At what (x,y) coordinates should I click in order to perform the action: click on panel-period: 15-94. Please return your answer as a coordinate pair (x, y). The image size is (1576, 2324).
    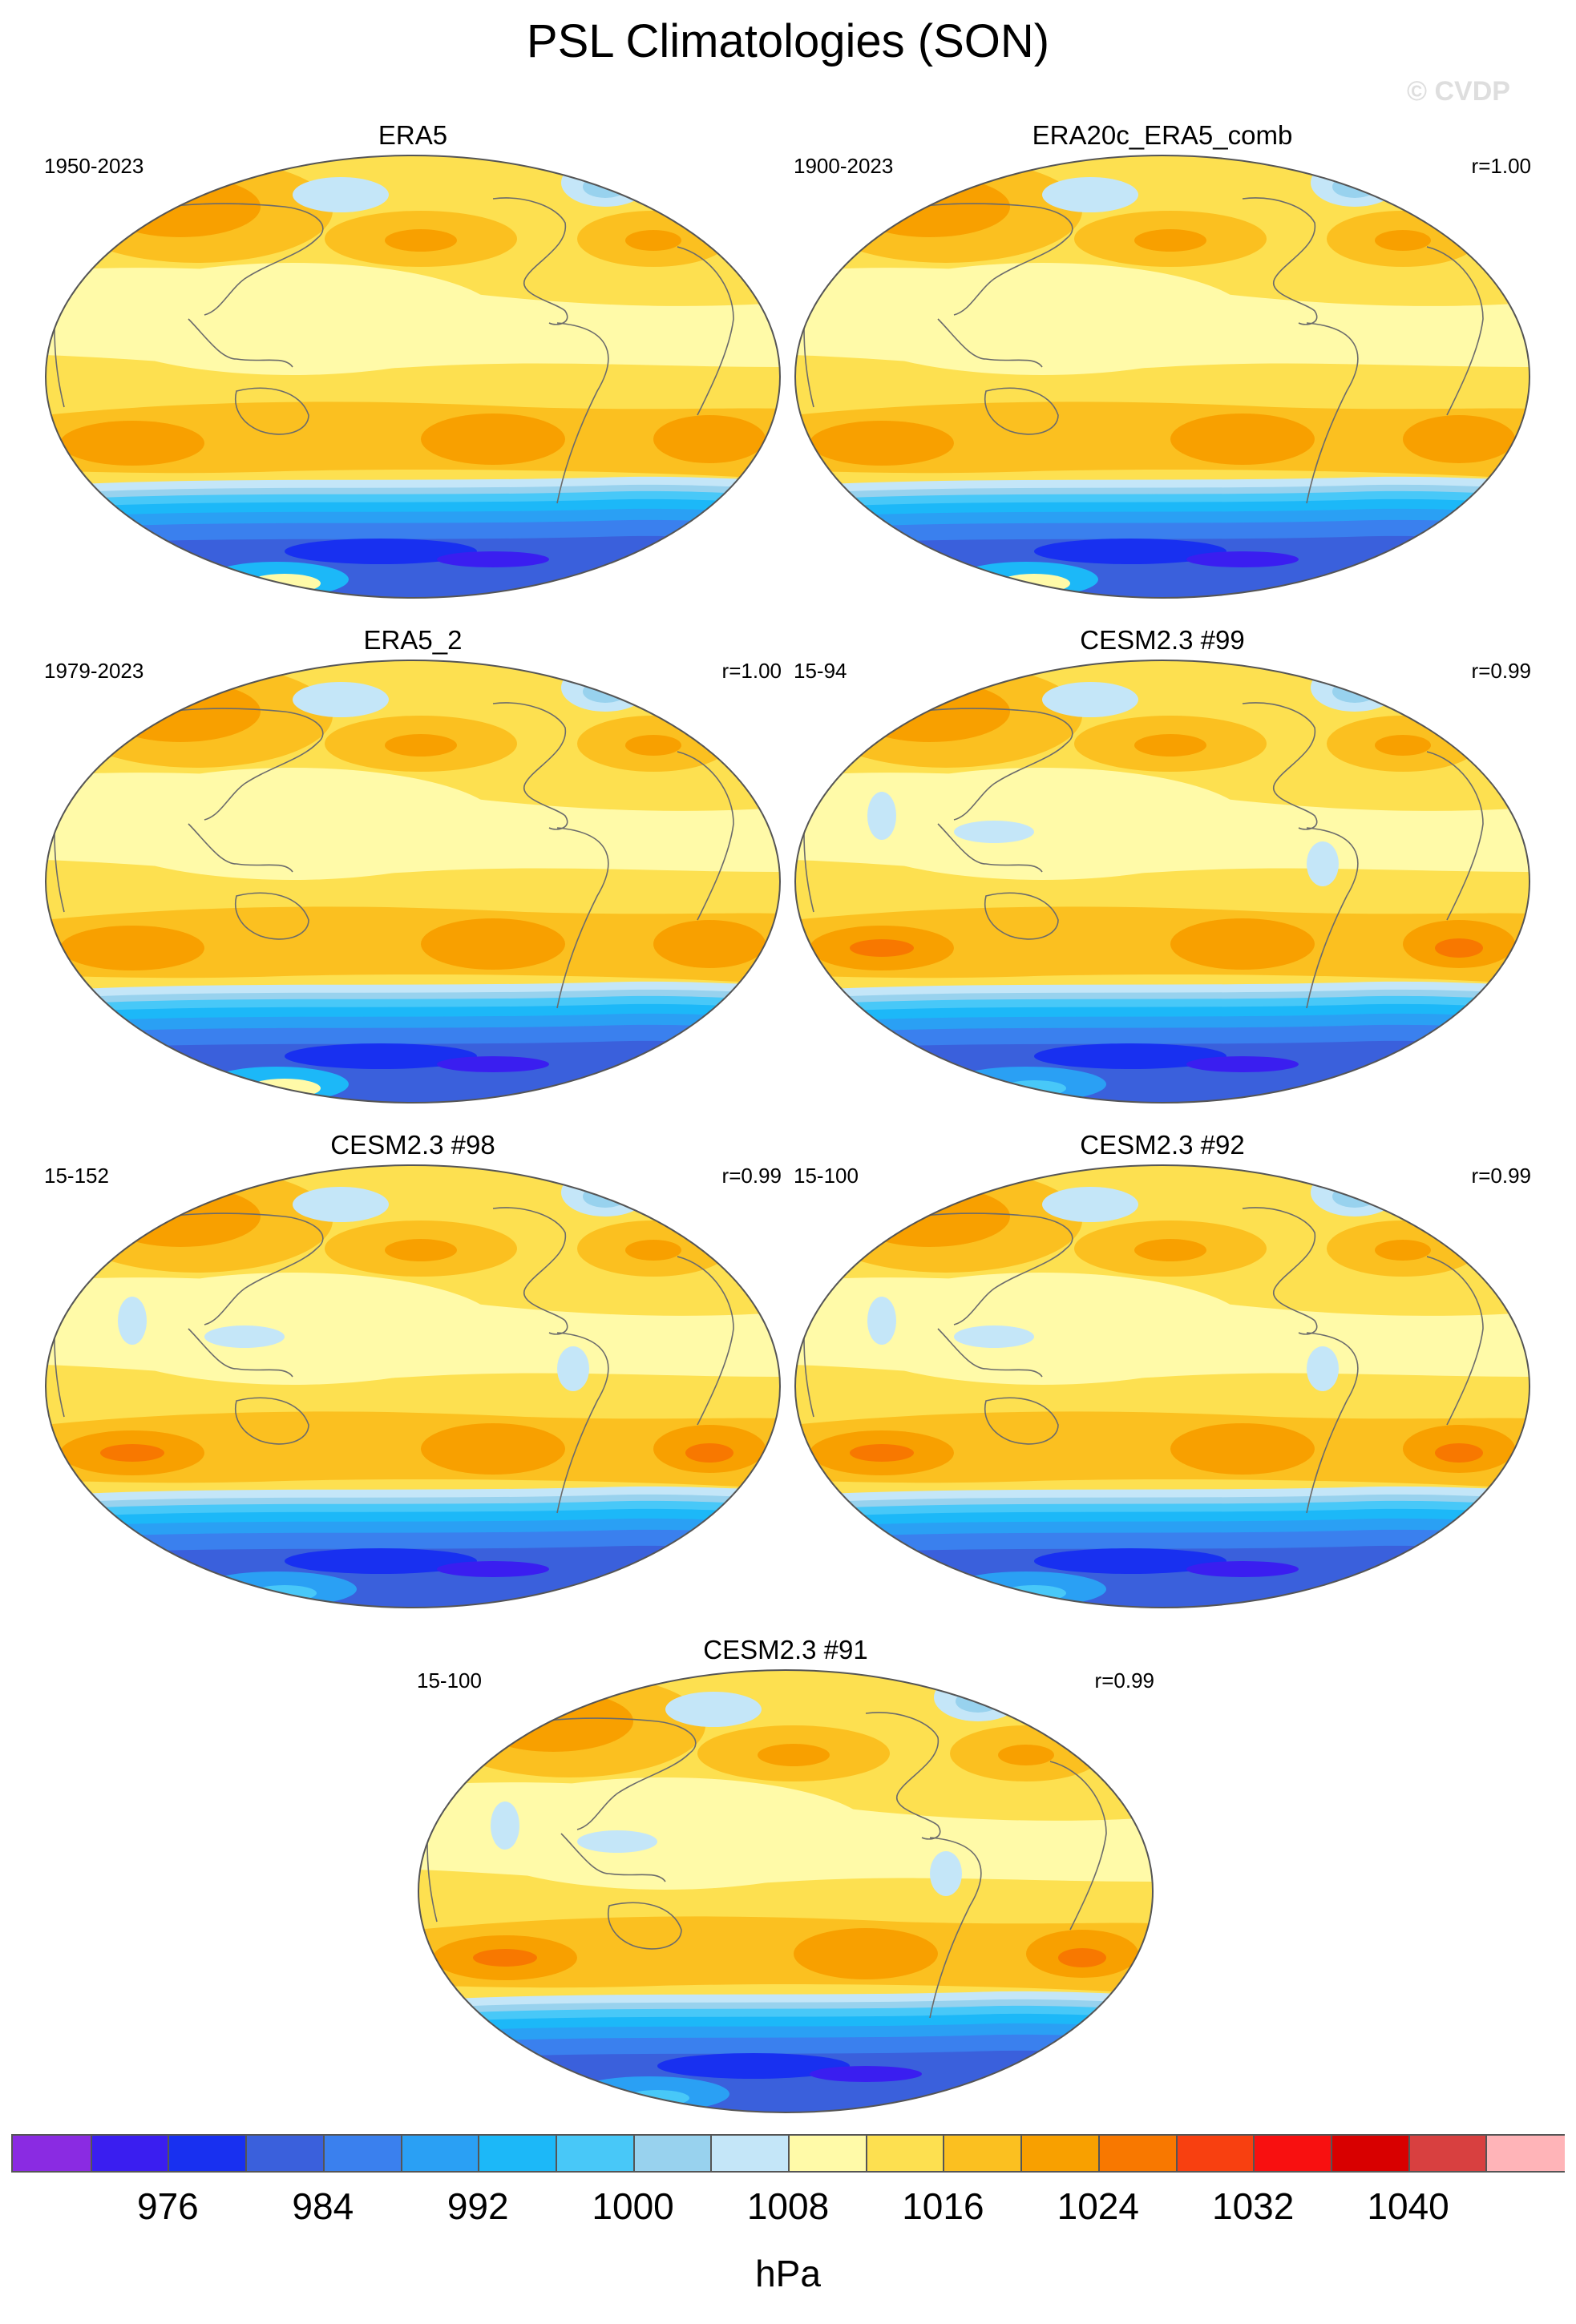
    Looking at the image, I should click on (820, 671).